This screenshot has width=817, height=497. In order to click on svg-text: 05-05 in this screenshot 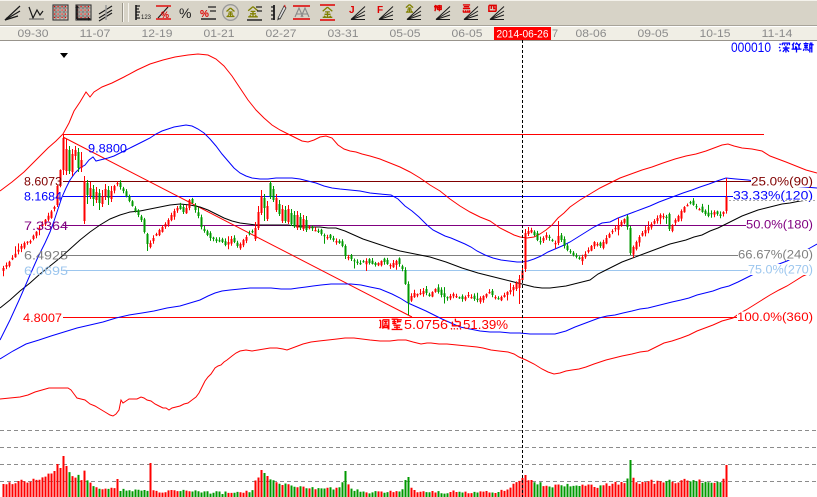, I will do `click(405, 34)`.